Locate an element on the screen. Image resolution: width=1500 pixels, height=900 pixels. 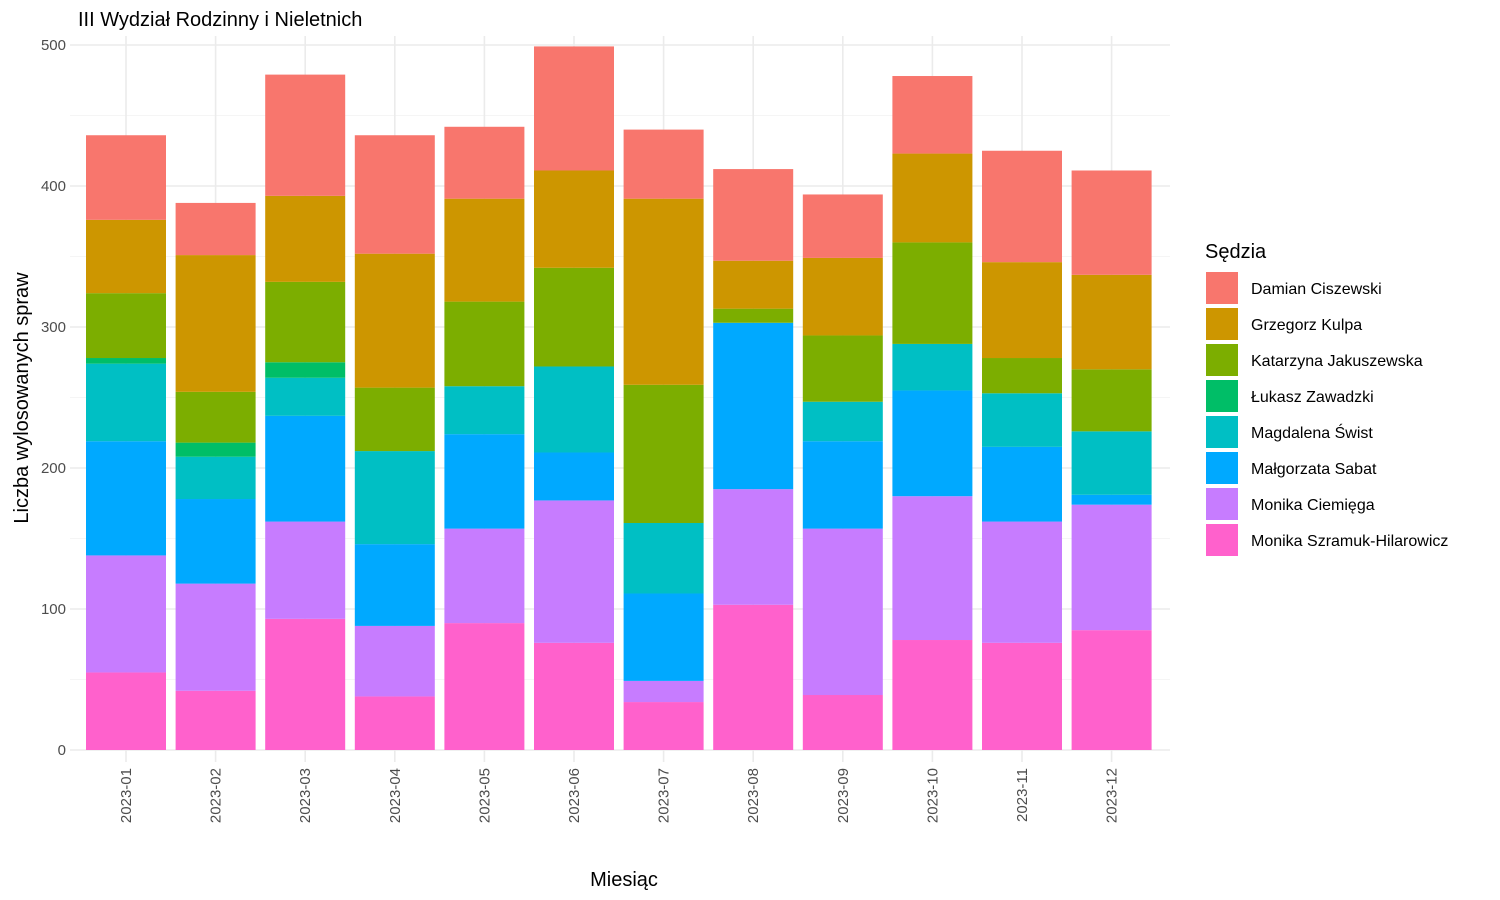
legend-label-0: Damian Ciszewski is located at coordinates (1316, 289).